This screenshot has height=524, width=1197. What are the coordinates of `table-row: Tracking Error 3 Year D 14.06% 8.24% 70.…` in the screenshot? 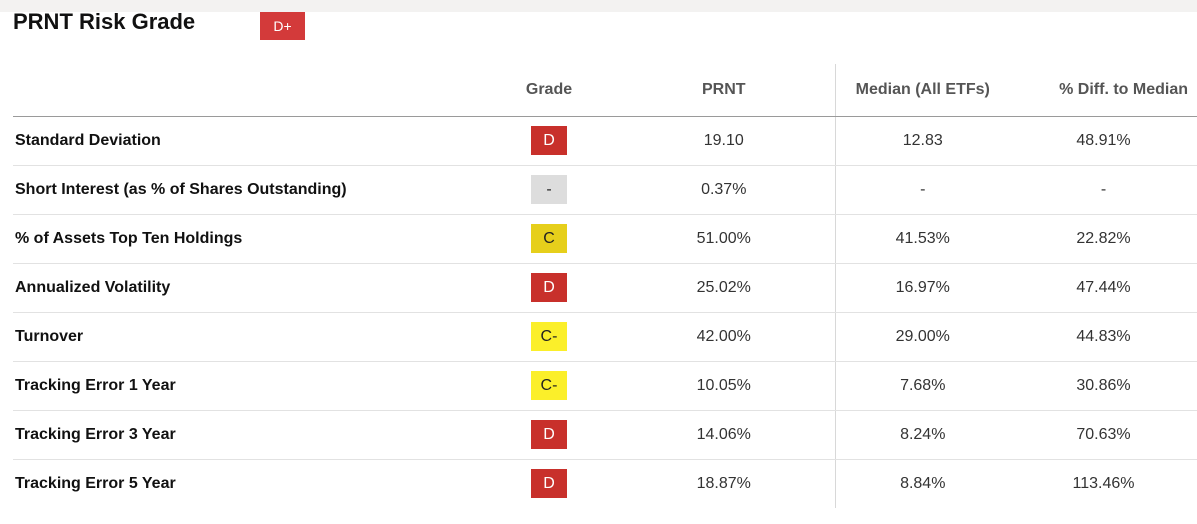 It's located at (605, 435).